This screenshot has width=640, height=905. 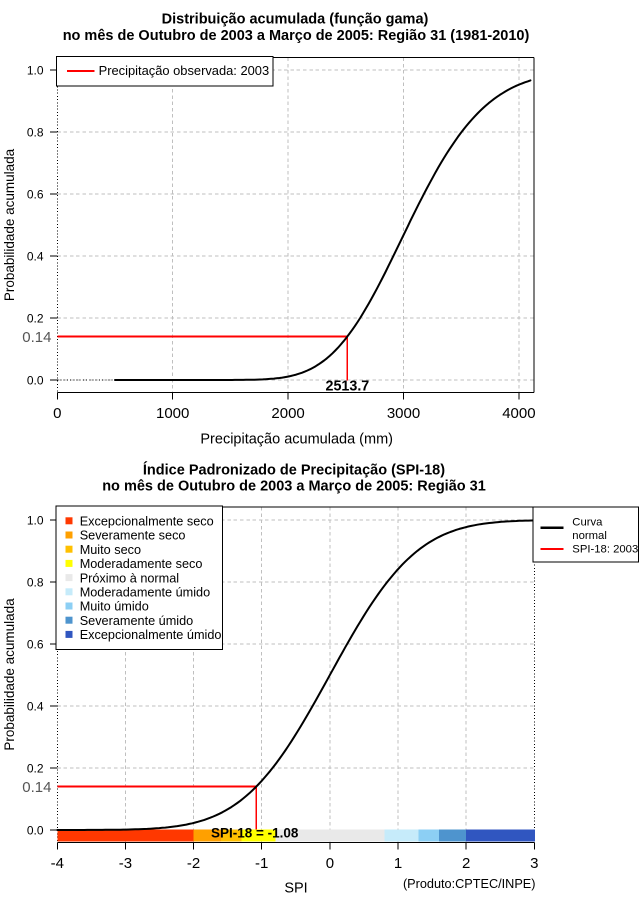 I want to click on svg-text: 4000, so click(x=518, y=413).